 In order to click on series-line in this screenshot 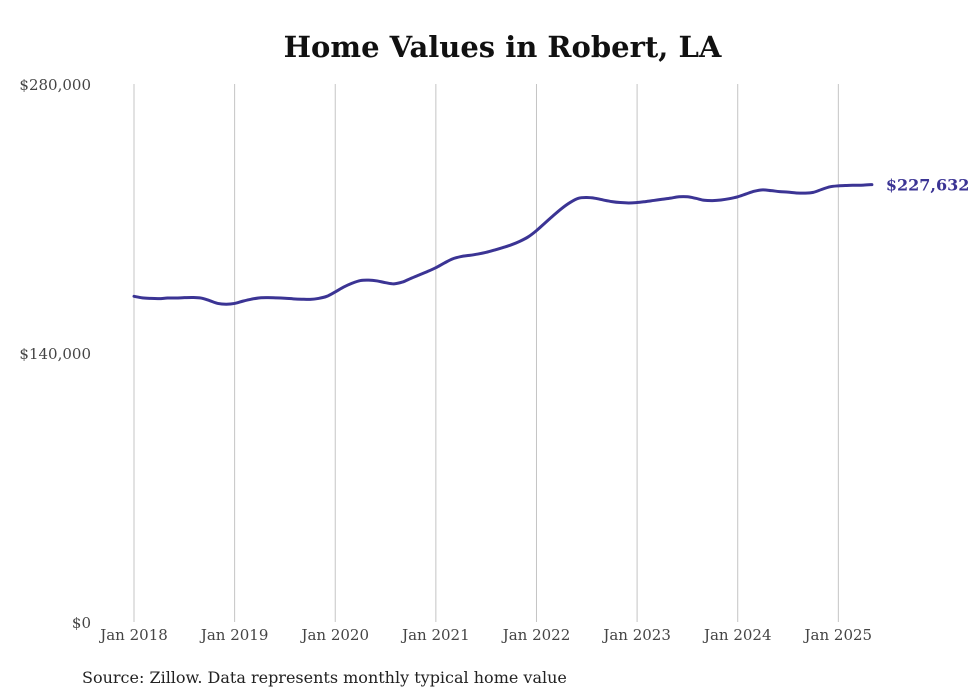, I will do `click(503, 244)`.